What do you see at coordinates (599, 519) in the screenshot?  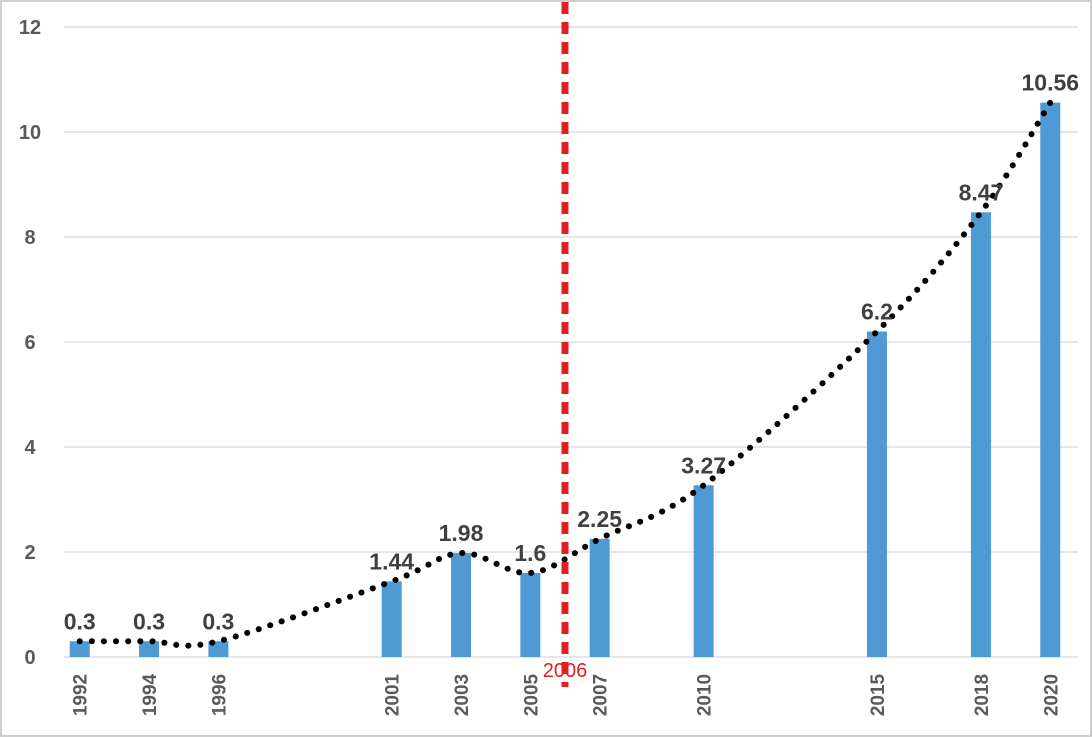 I see `data-label: 2.25` at bounding box center [599, 519].